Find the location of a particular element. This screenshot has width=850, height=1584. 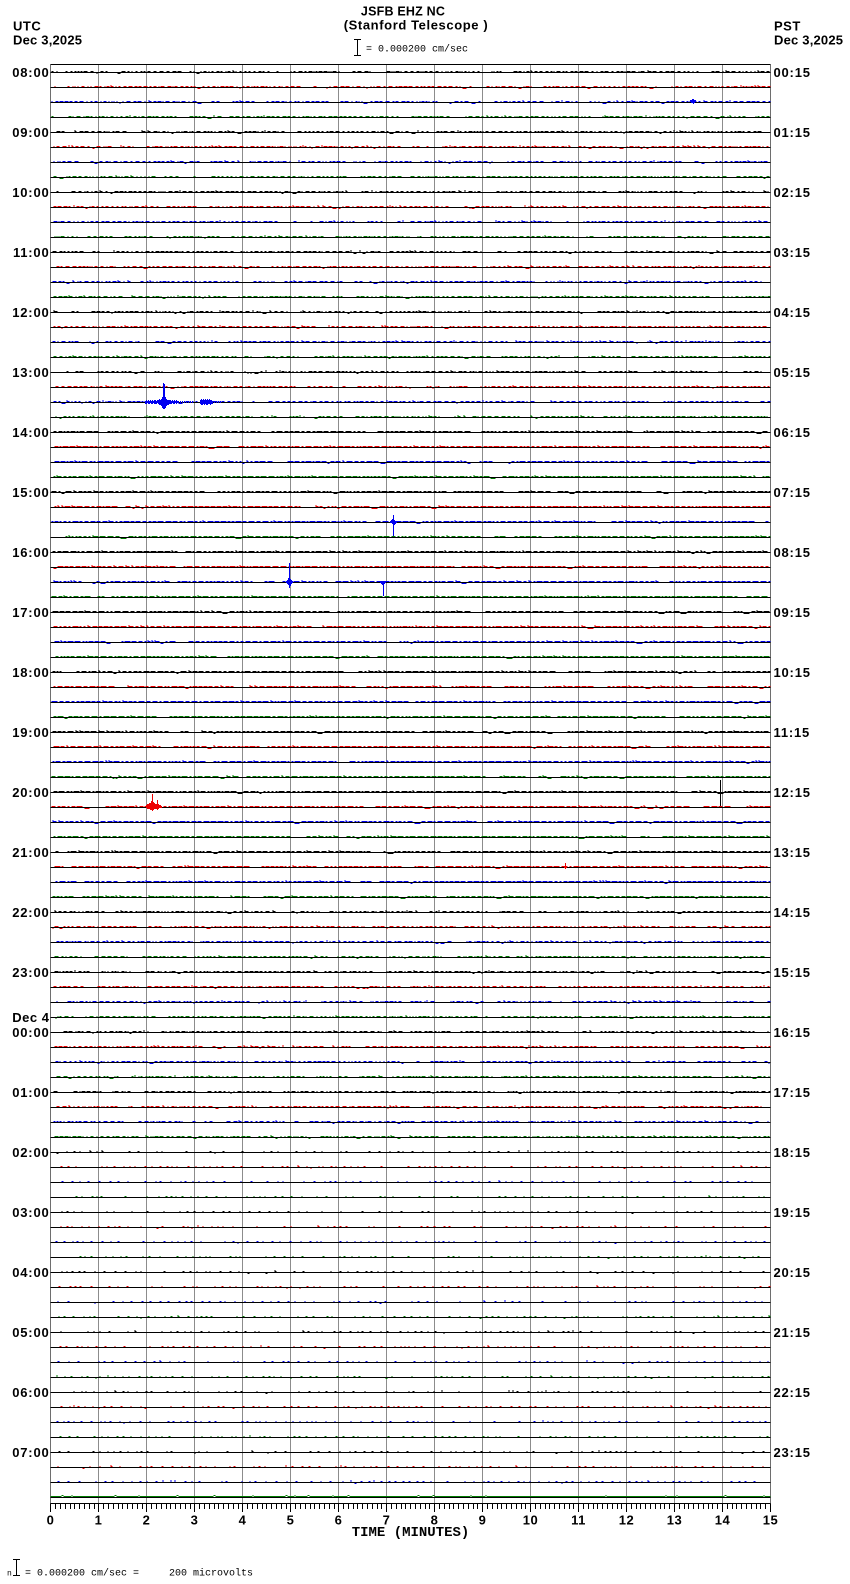

svg-text: 23:15 is located at coordinates (792, 1452).